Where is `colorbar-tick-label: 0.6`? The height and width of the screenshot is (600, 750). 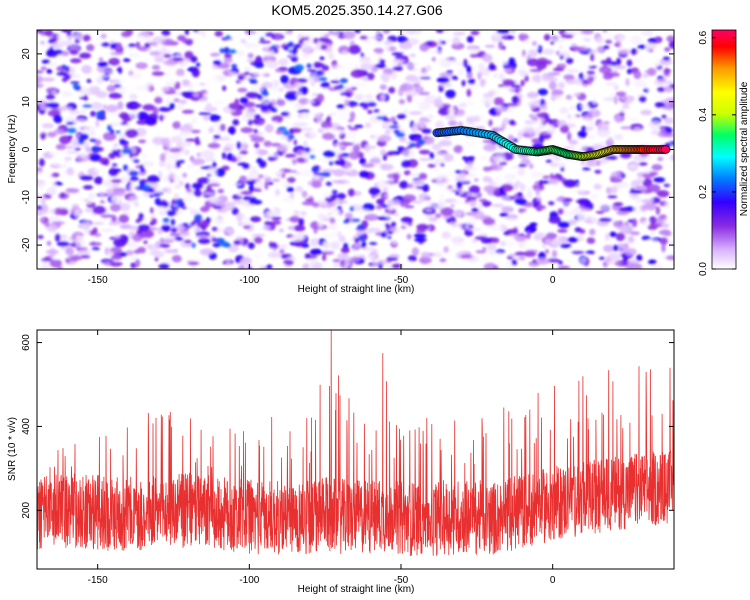
colorbar-tick-label: 0.6 is located at coordinates (703, 37).